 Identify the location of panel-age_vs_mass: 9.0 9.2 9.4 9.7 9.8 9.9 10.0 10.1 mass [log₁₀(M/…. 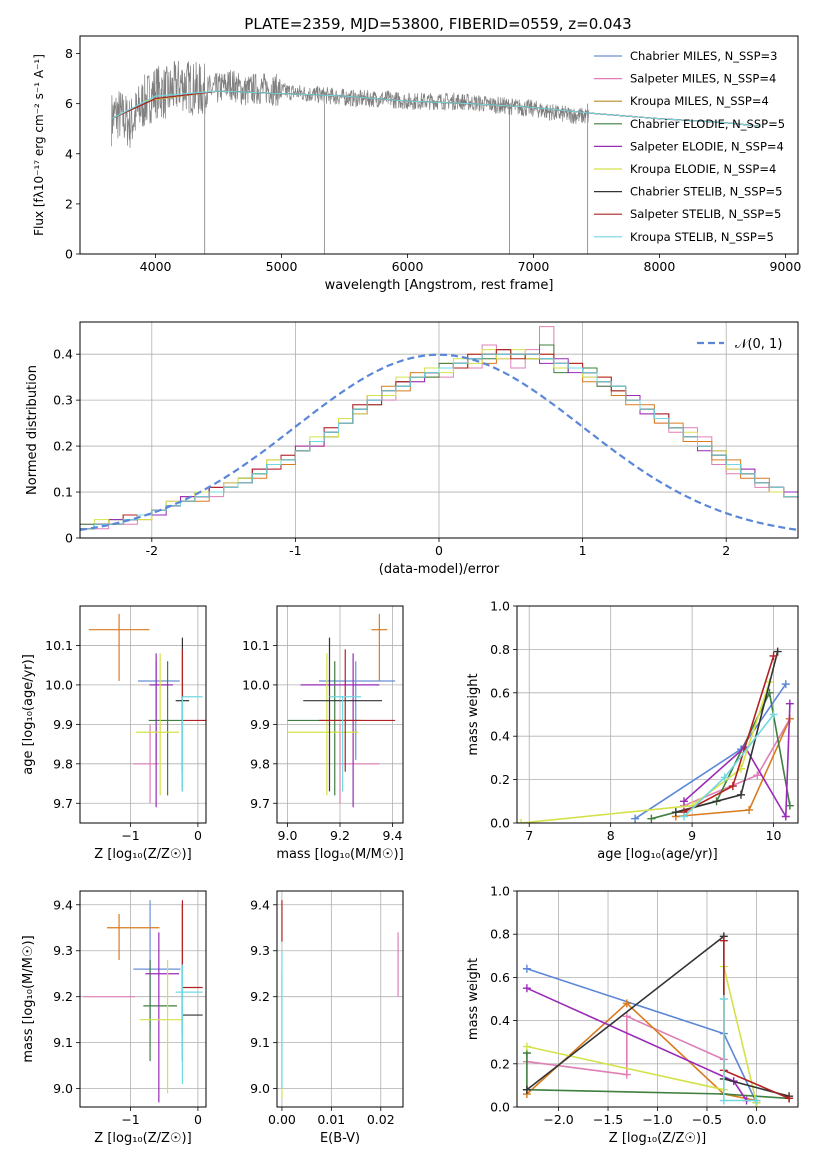
(323, 733).